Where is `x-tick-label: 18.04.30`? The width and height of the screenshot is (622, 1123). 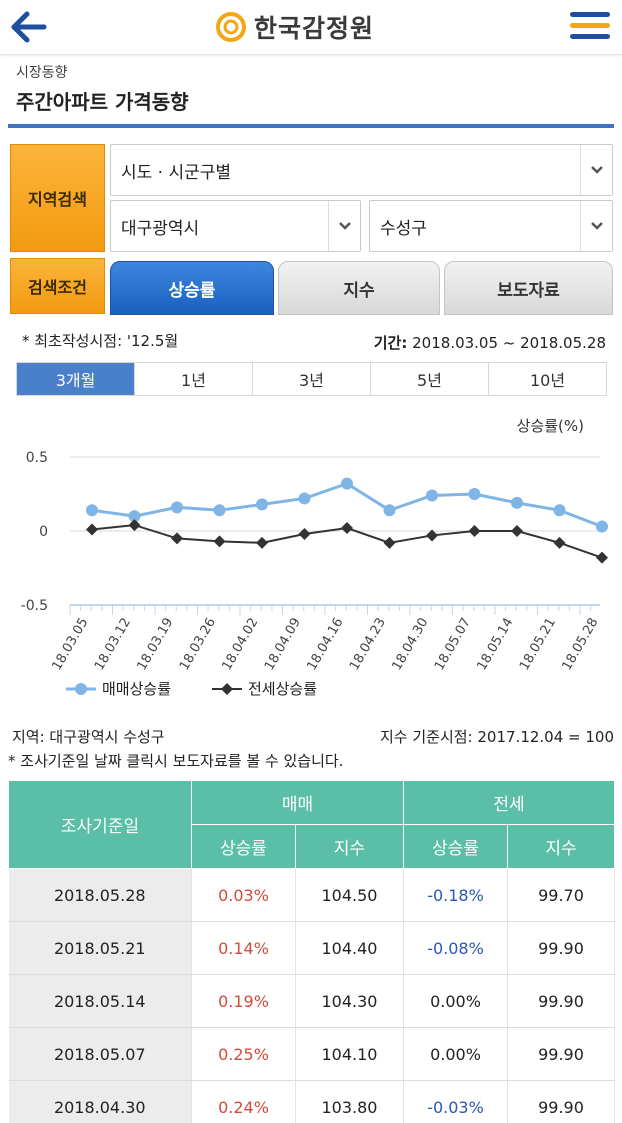
x-tick-label: 18.04.30 is located at coordinates (411, 645).